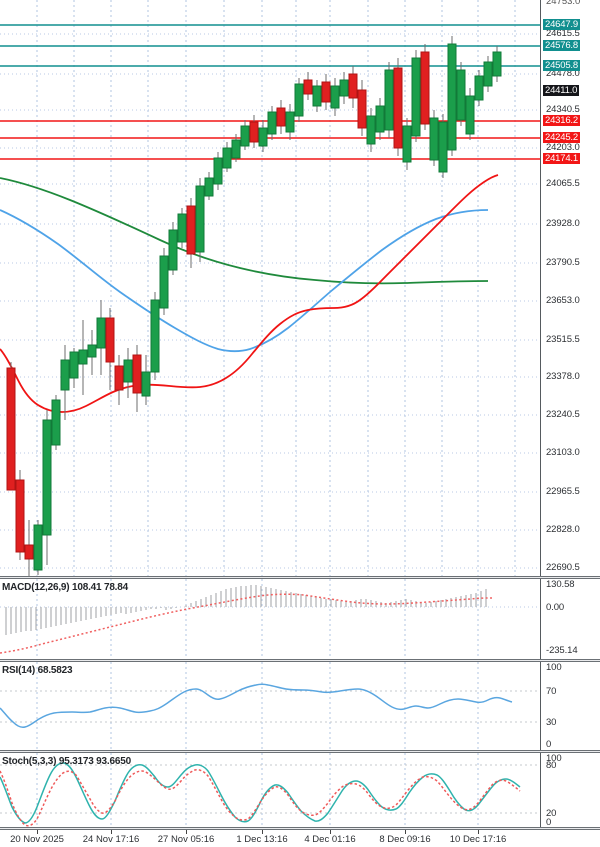 The width and height of the screenshot is (600, 847). I want to click on price-tick: 23928.0, so click(563, 223).